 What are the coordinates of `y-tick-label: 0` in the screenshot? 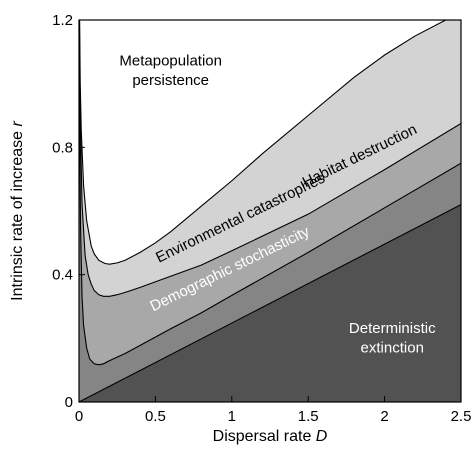 It's located at (69, 402).